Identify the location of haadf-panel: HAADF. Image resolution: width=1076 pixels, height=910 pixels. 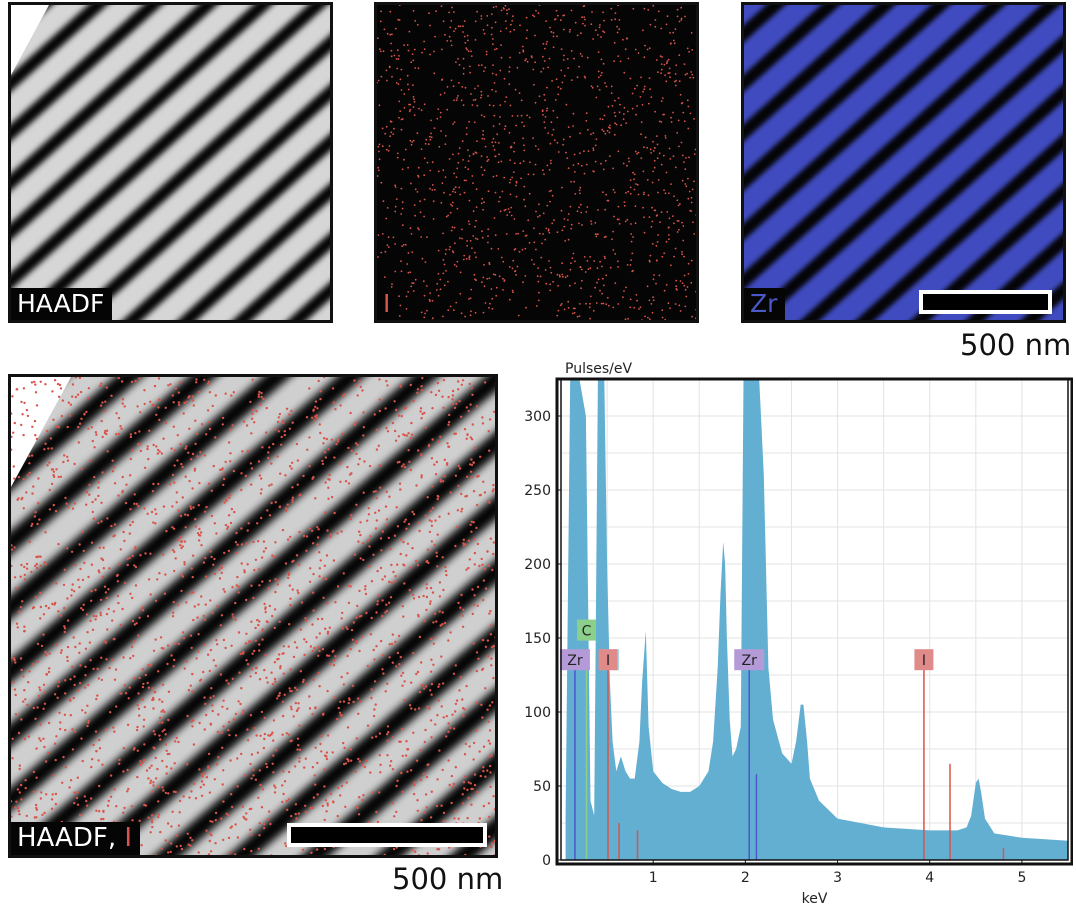
(170, 162).